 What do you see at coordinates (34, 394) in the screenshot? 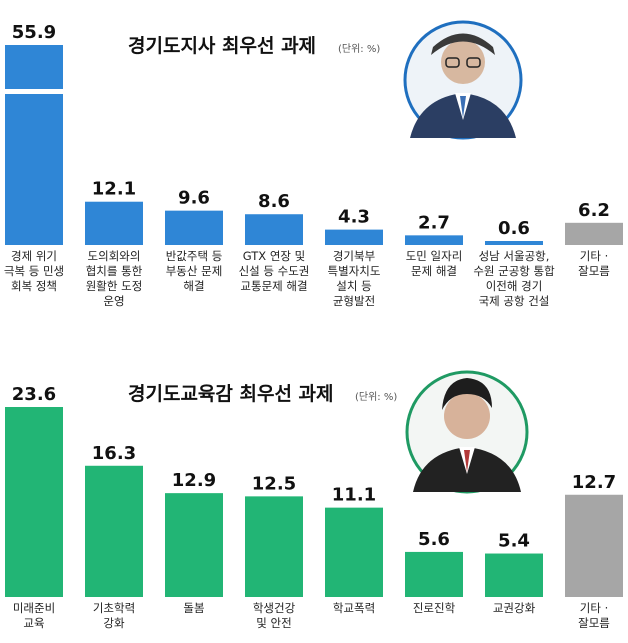
I see `value-label: 23.6` at bounding box center [34, 394].